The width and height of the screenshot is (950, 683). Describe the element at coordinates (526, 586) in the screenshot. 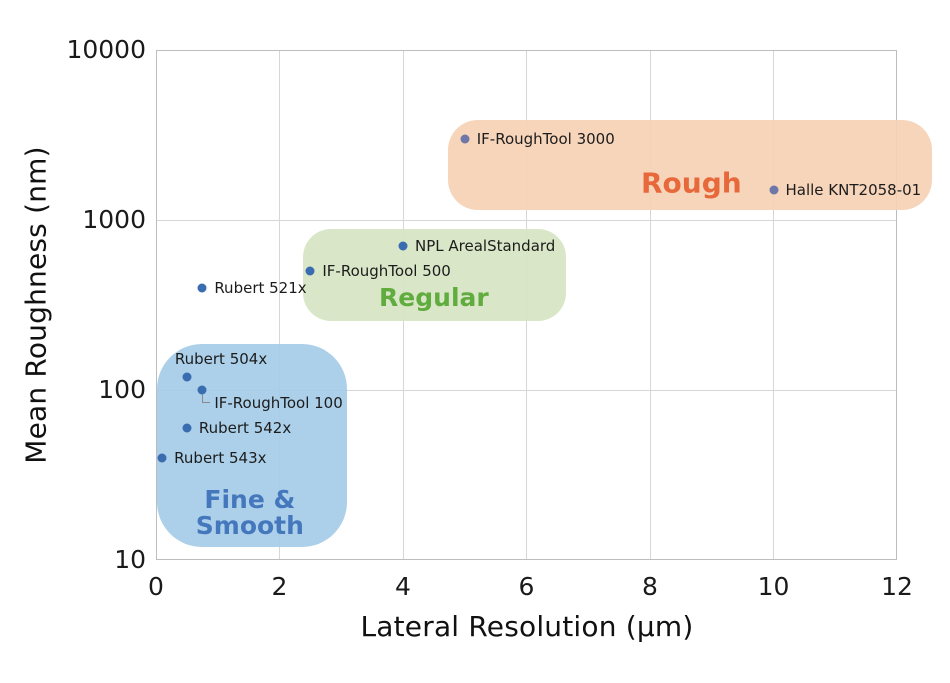

I see `x-tick-label: 6` at that location.